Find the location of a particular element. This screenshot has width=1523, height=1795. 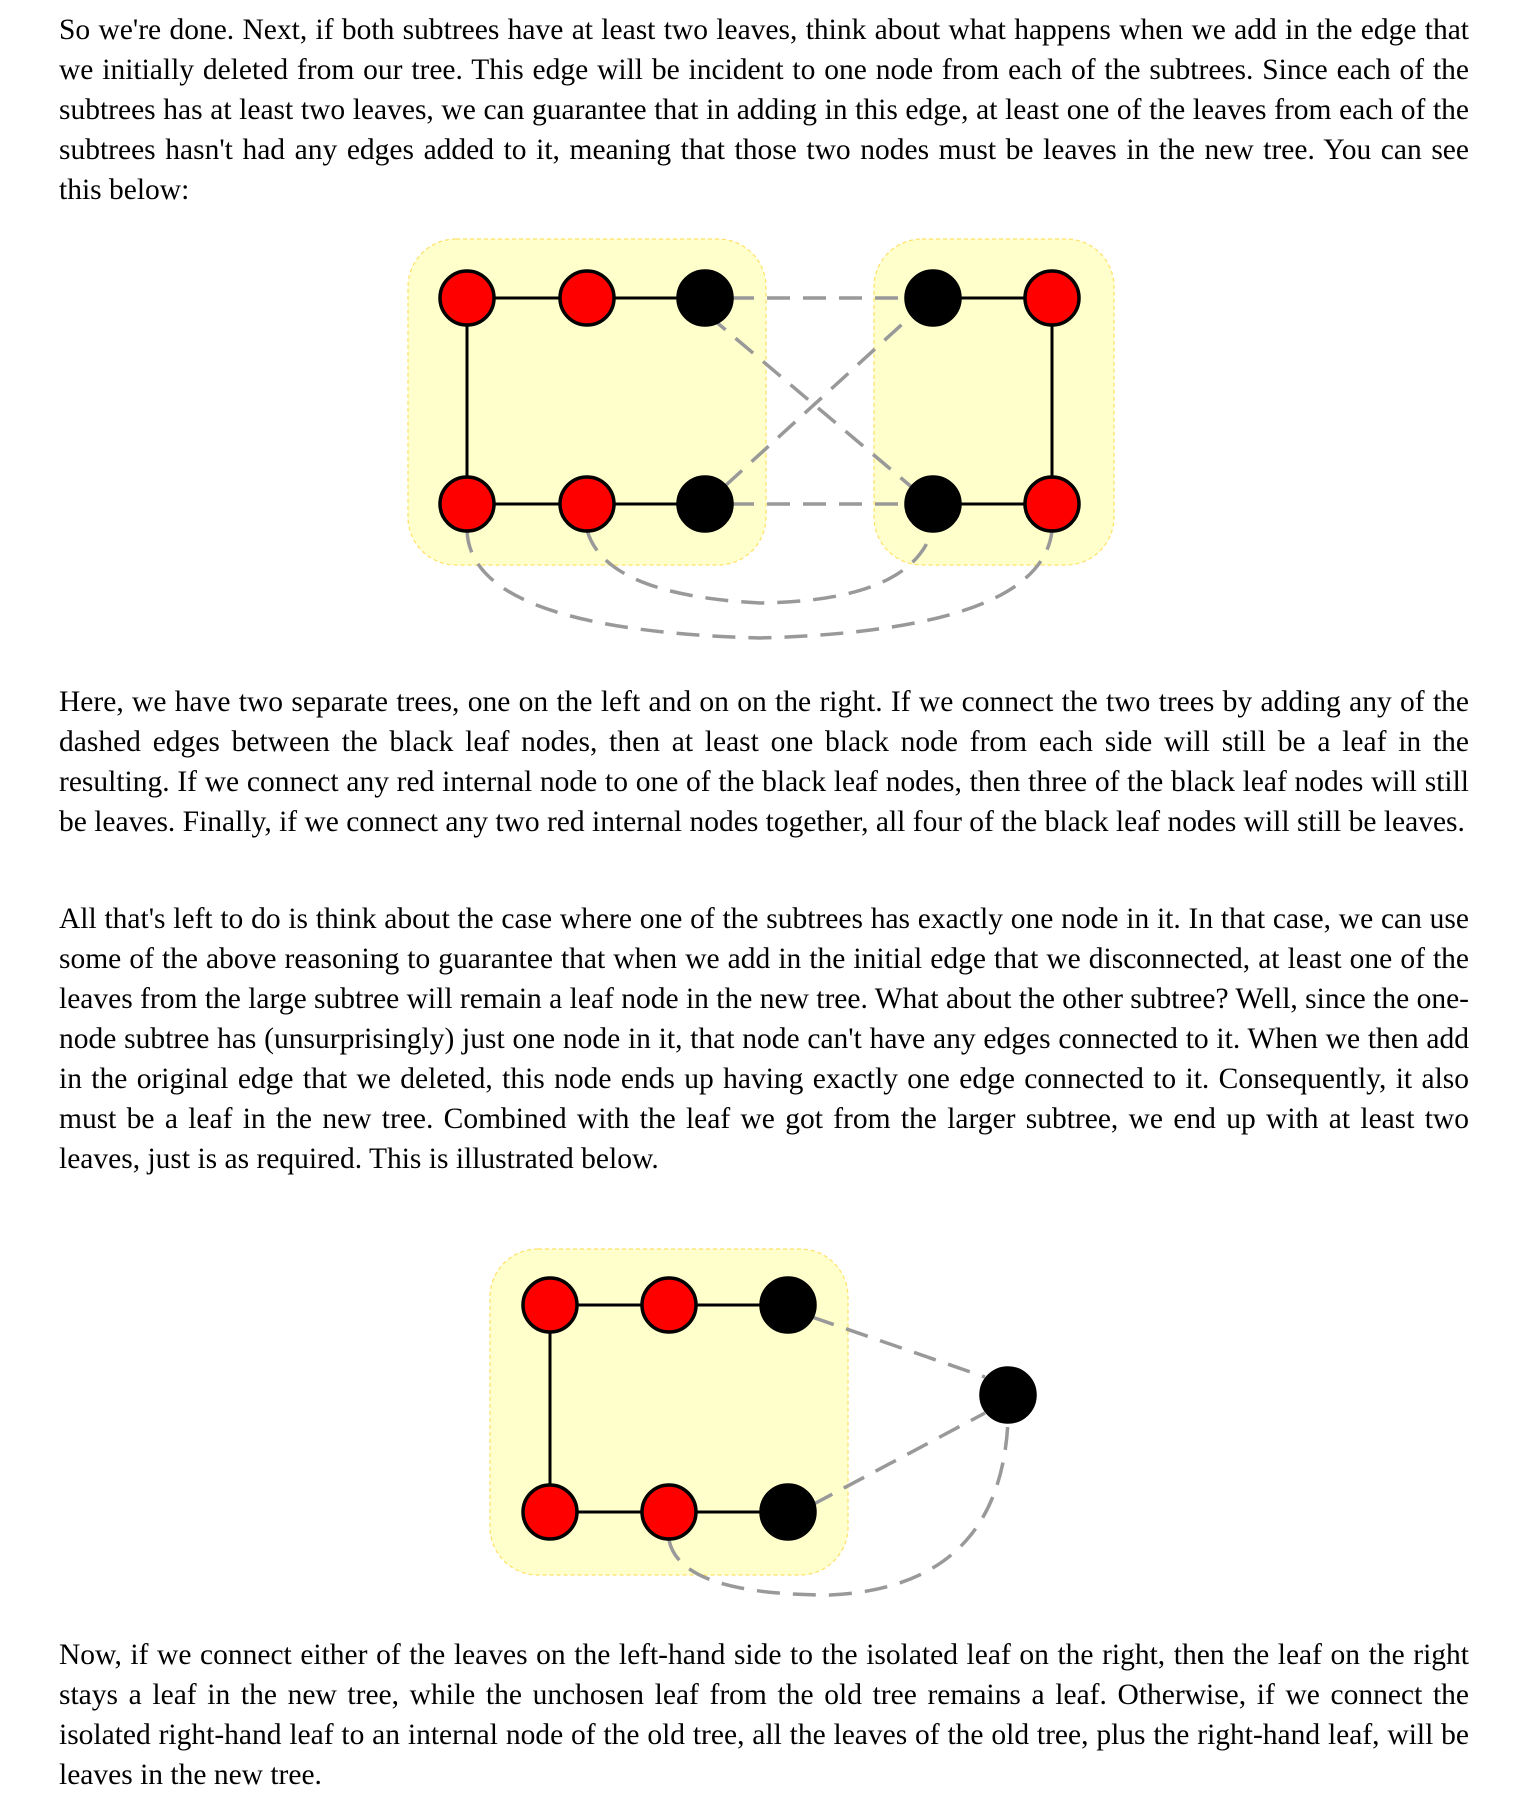

dashed-edge-internal-arc is located at coordinates (838, 1508).